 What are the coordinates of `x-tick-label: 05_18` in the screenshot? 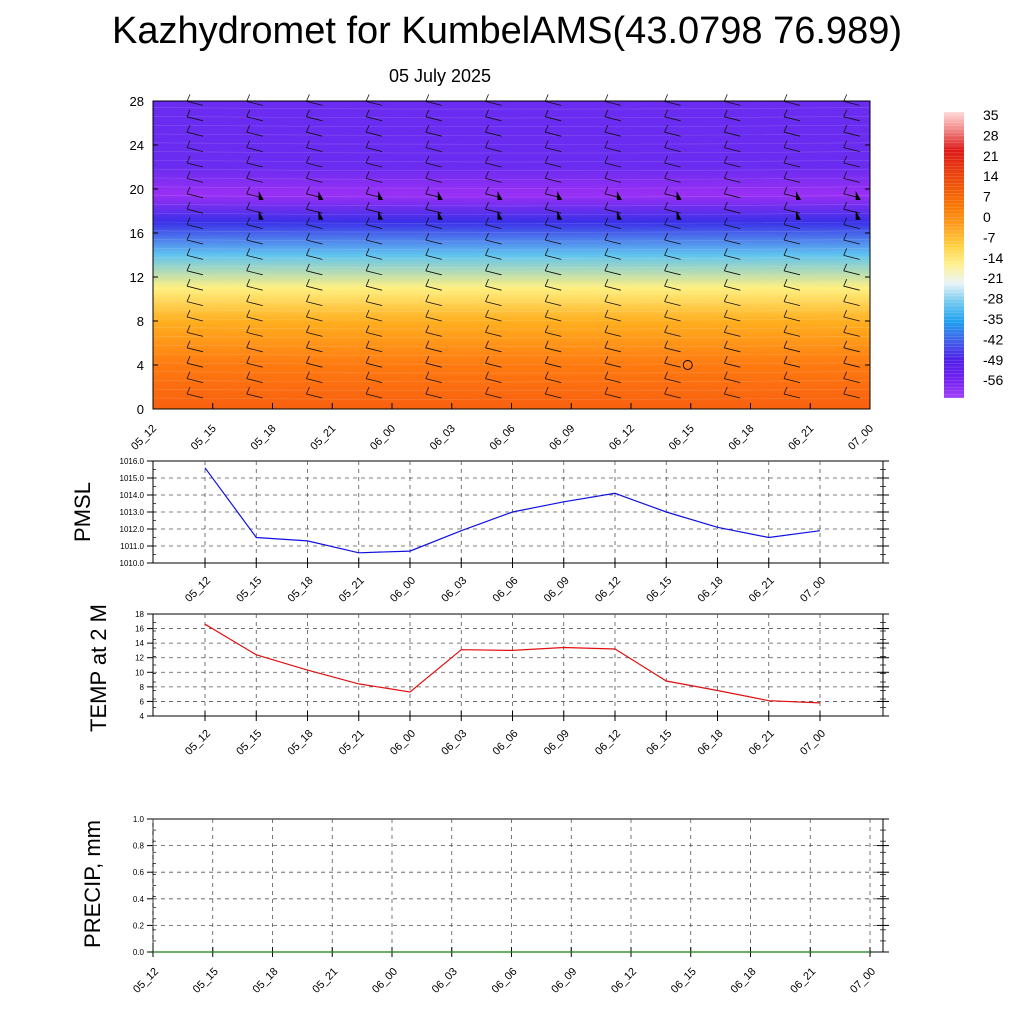 It's located at (301, 743).